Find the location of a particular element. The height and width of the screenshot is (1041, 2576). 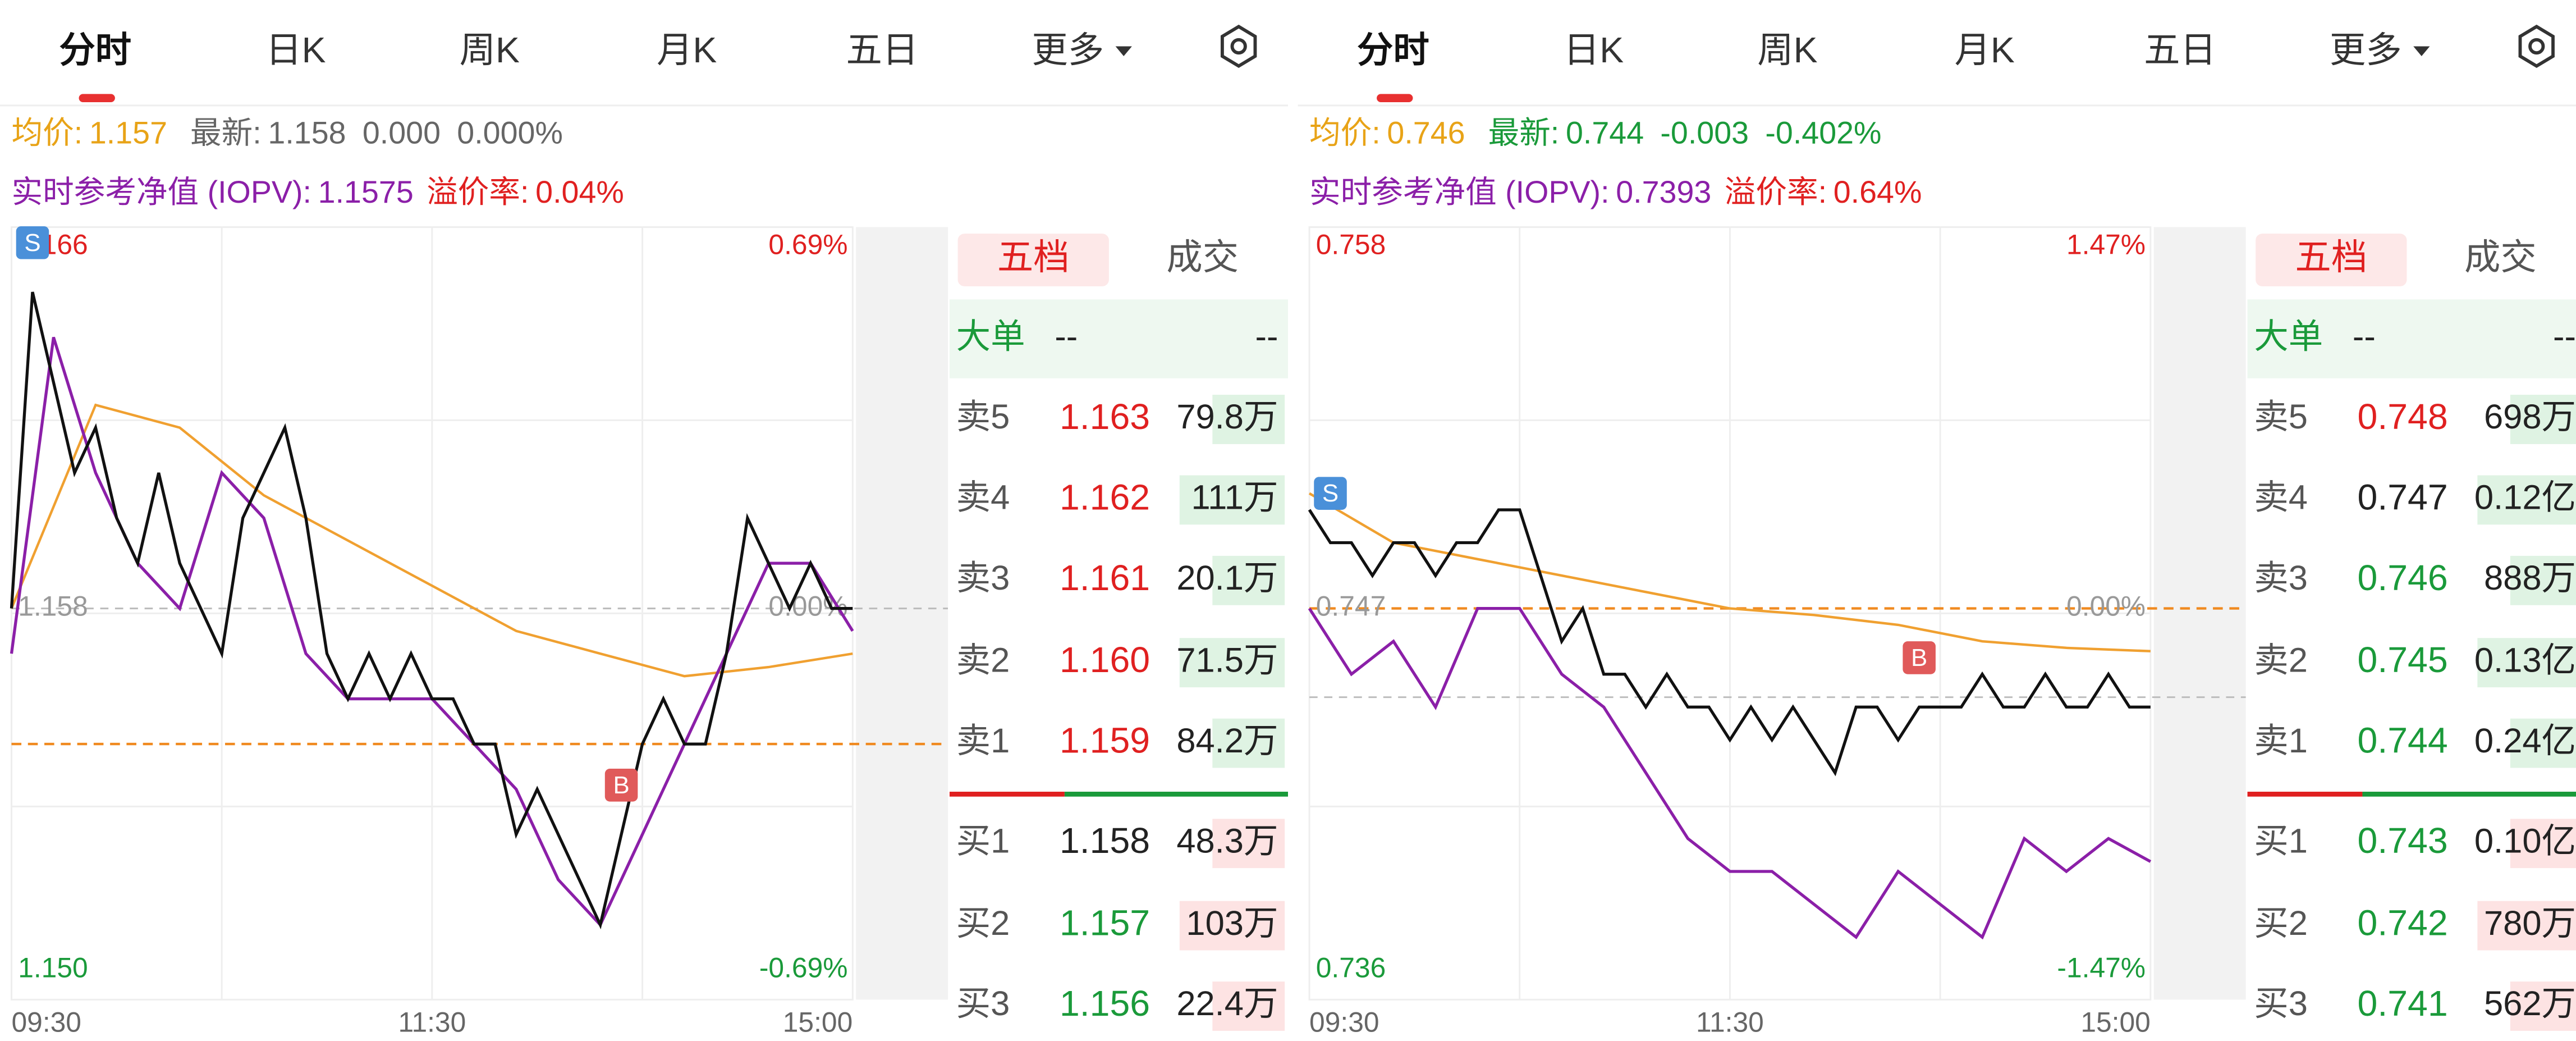

level-volume: 0.10亿 is located at coordinates (2525, 840).